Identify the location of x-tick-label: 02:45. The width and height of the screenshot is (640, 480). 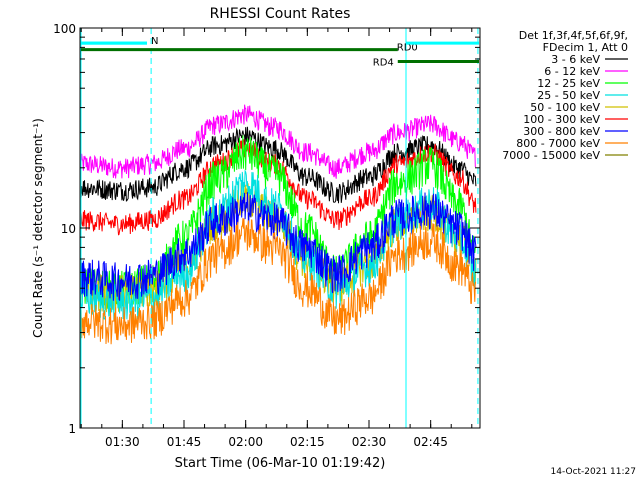
(430, 442).